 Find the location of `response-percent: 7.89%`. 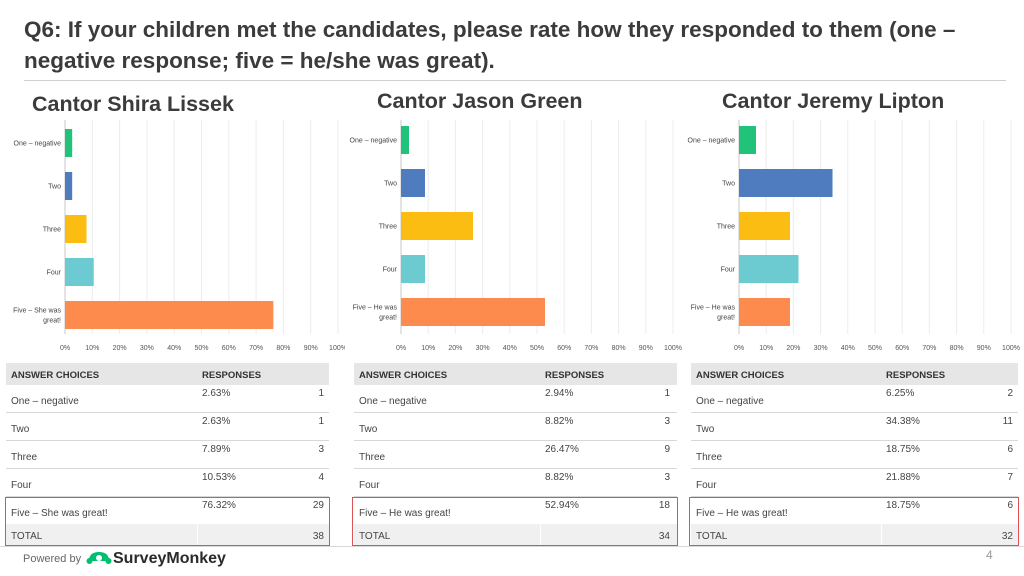

response-percent: 7.89% is located at coordinates (216, 449).